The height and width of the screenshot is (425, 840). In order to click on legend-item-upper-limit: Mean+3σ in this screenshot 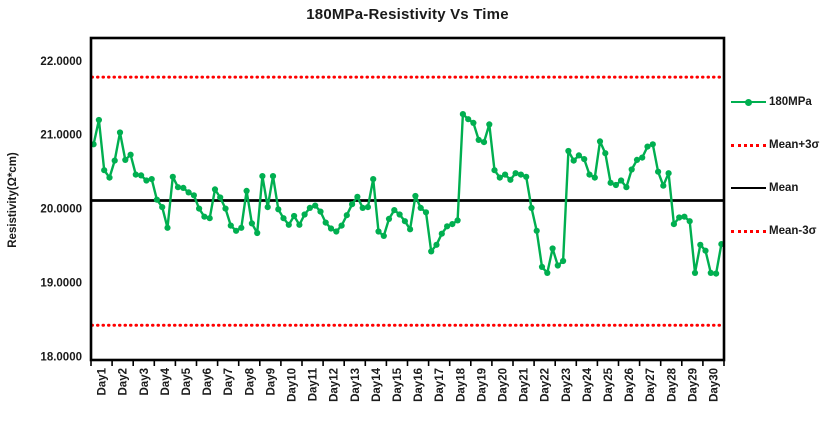, I will do `click(784, 145)`.